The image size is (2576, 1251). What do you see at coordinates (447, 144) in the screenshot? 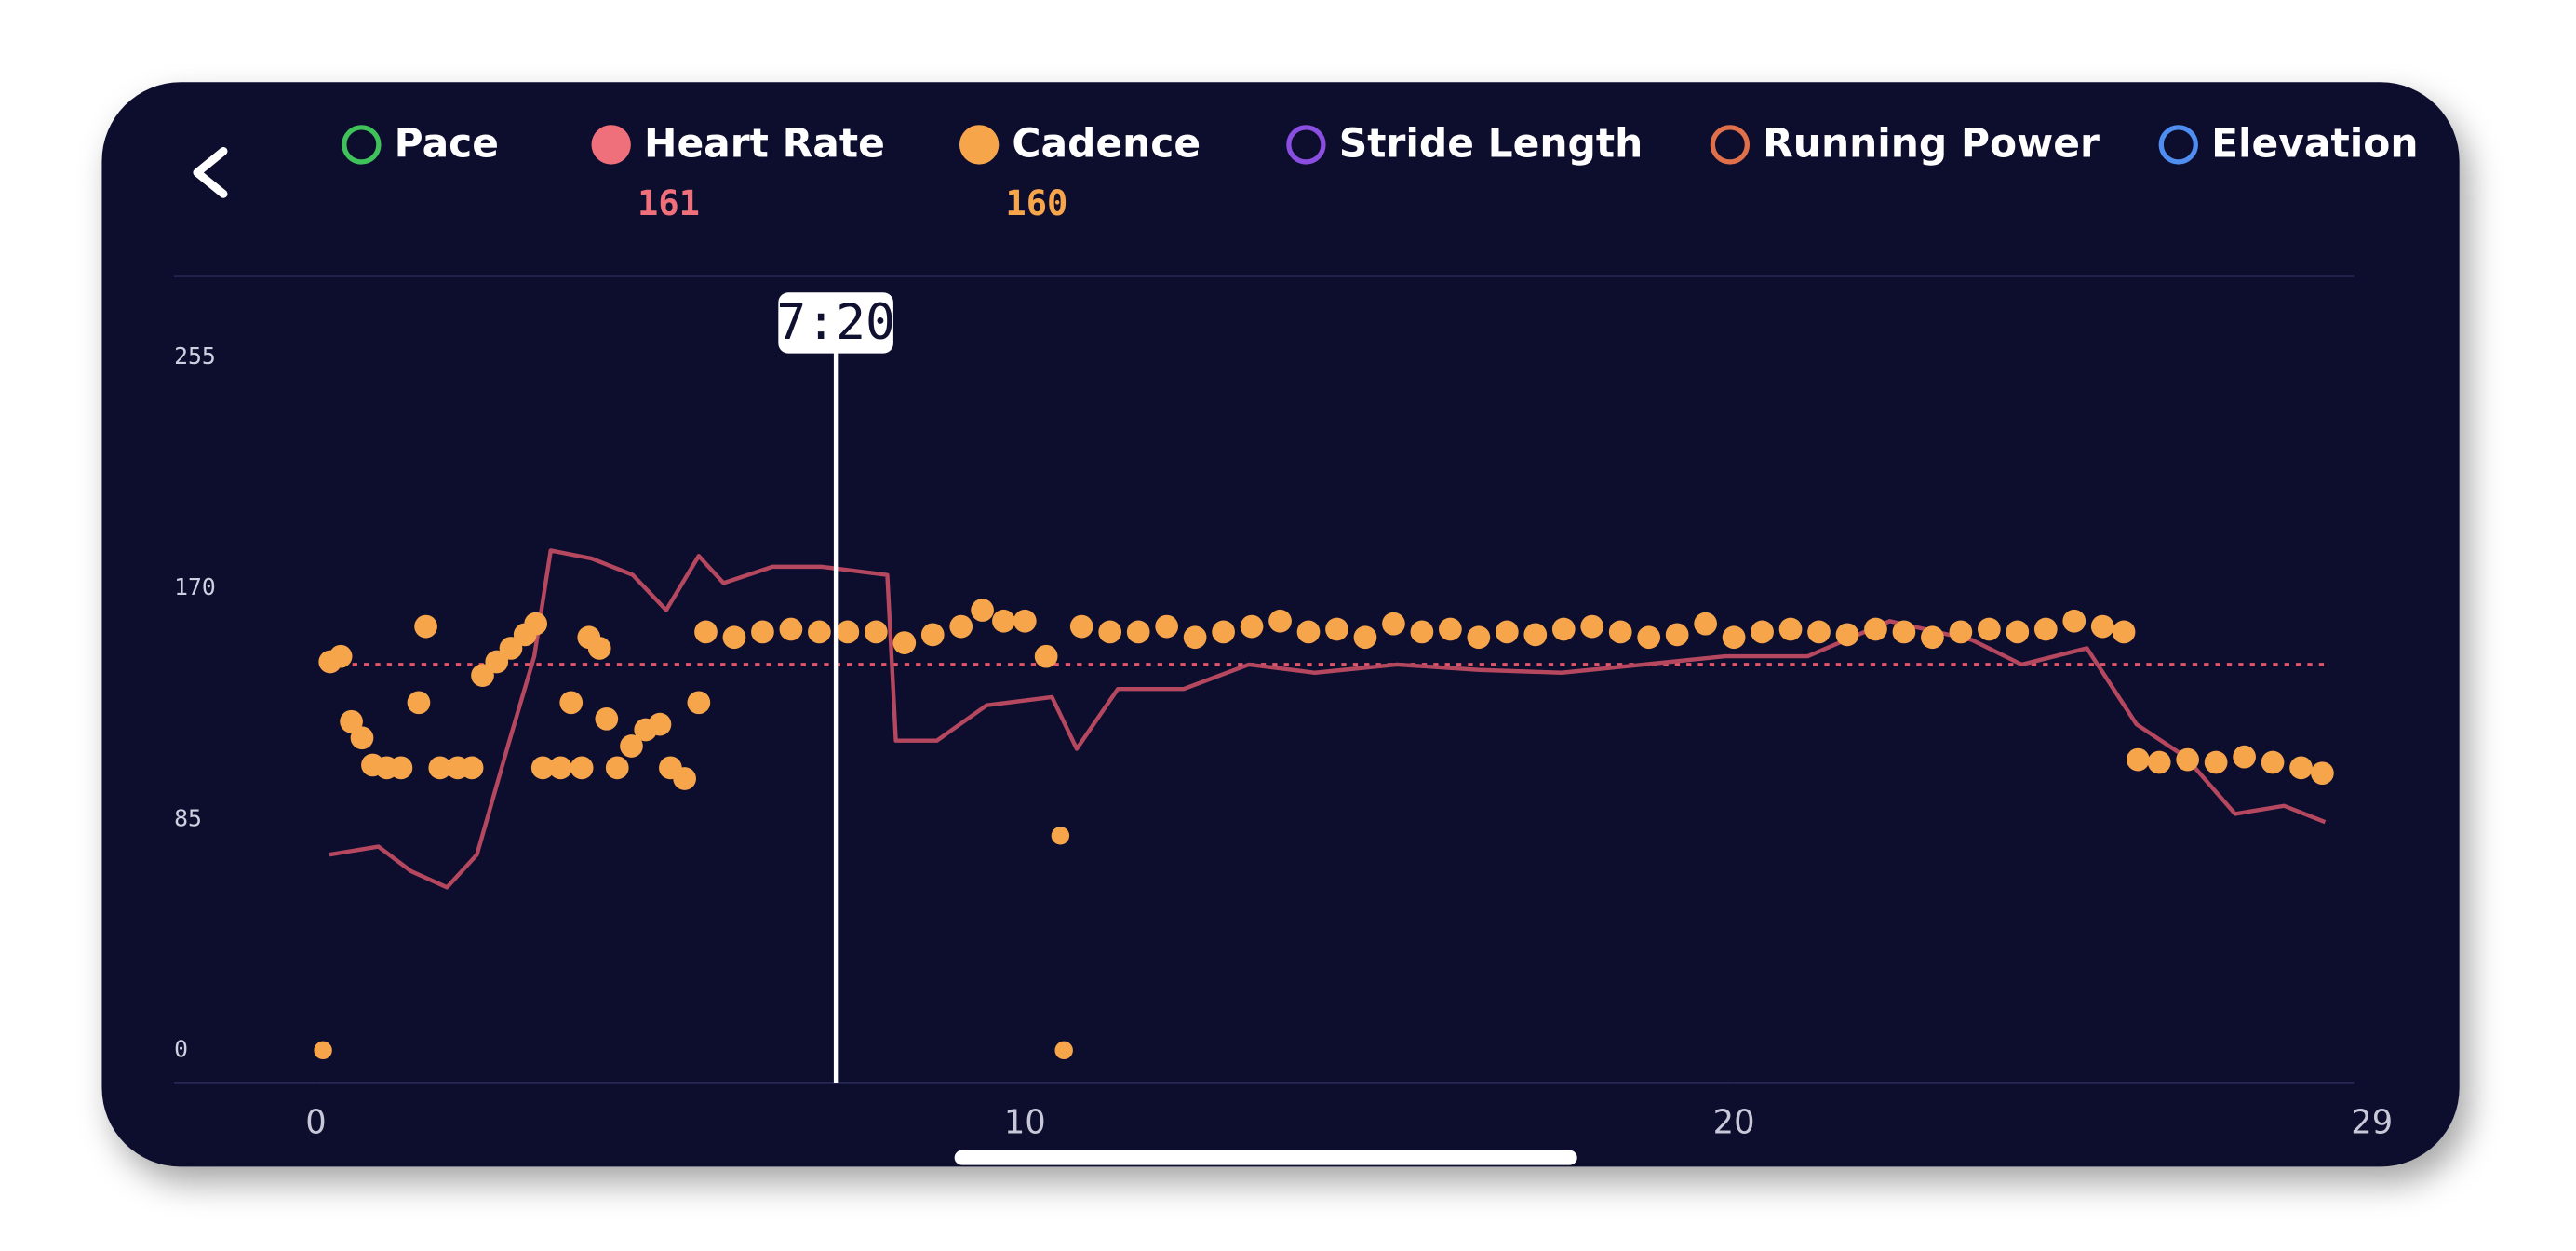
I see `legend-label: Pace` at bounding box center [447, 144].